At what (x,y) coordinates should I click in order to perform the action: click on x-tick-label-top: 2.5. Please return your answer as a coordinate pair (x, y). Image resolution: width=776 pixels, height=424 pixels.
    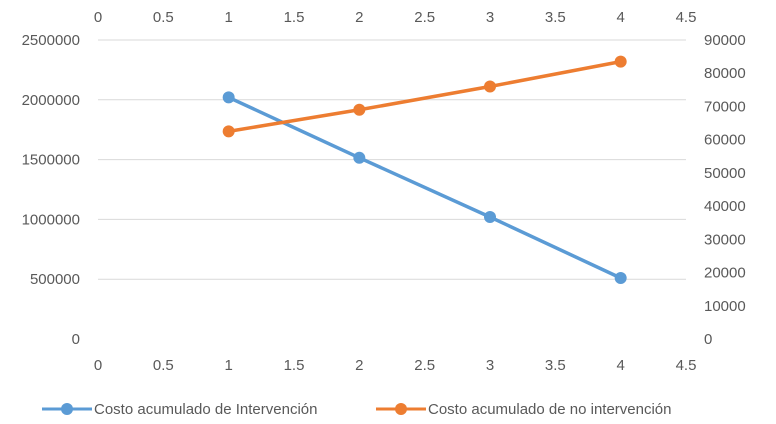
    Looking at the image, I should click on (424, 17).